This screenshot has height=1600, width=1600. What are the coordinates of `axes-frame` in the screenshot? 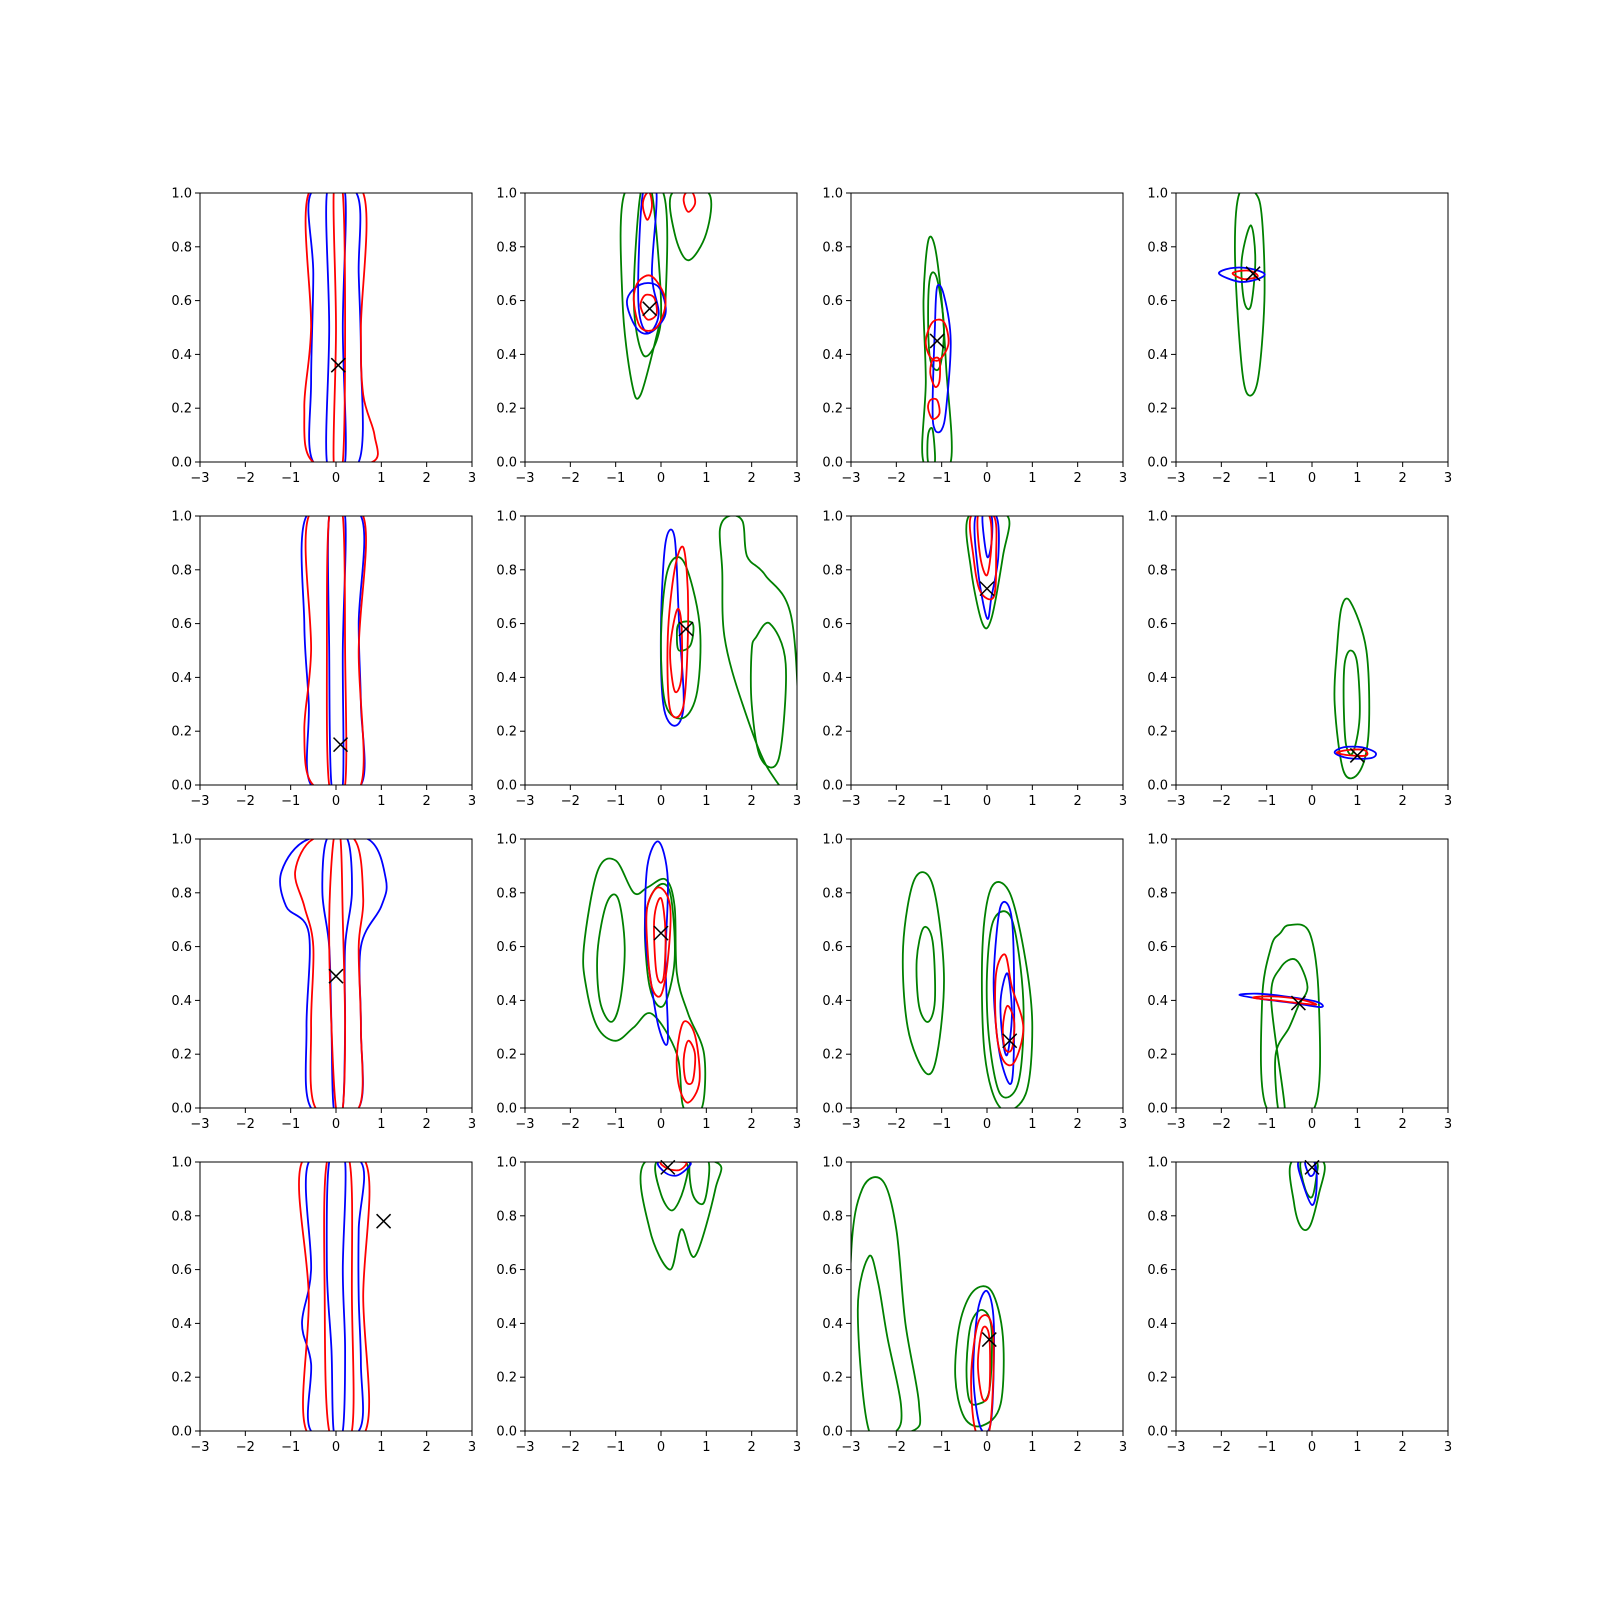 It's located at (987, 973).